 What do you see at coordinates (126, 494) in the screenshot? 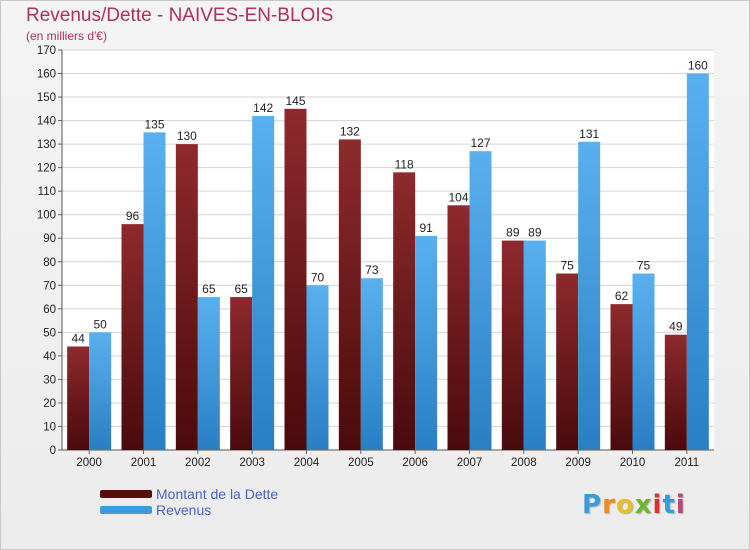
I see `legend-swatch-dette` at bounding box center [126, 494].